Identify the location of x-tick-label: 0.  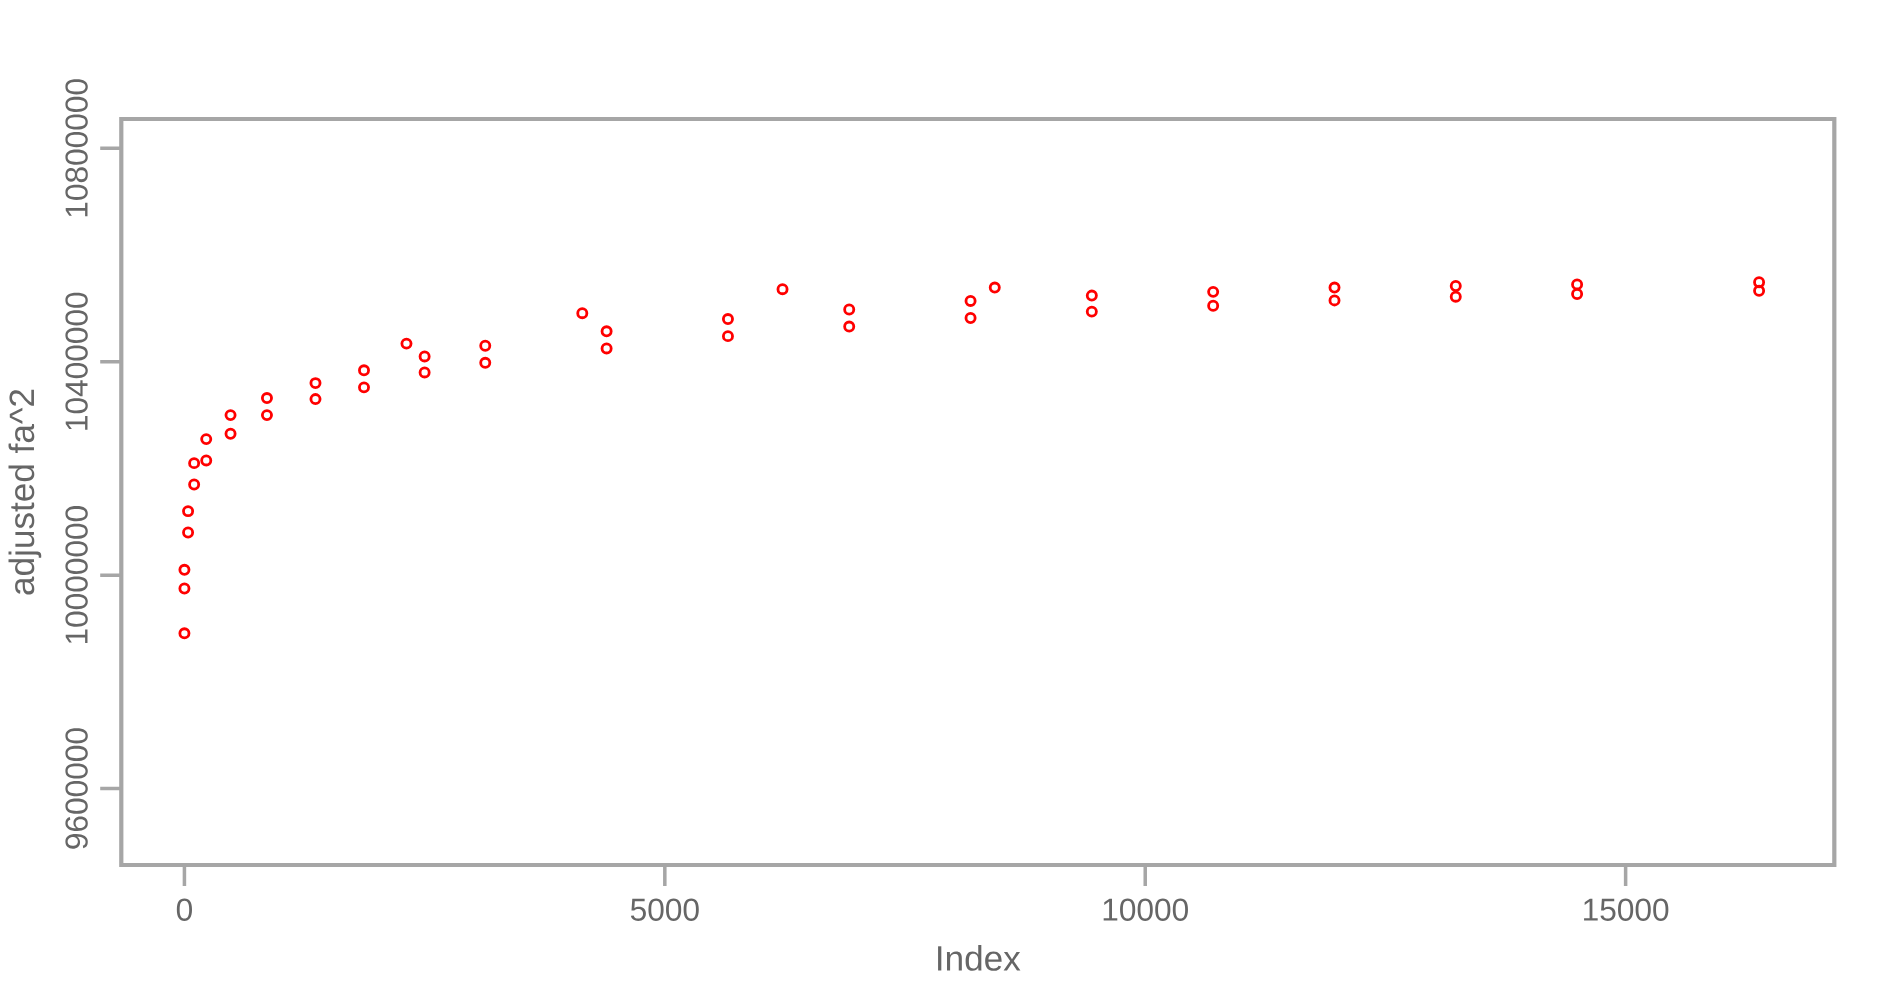
(184, 909).